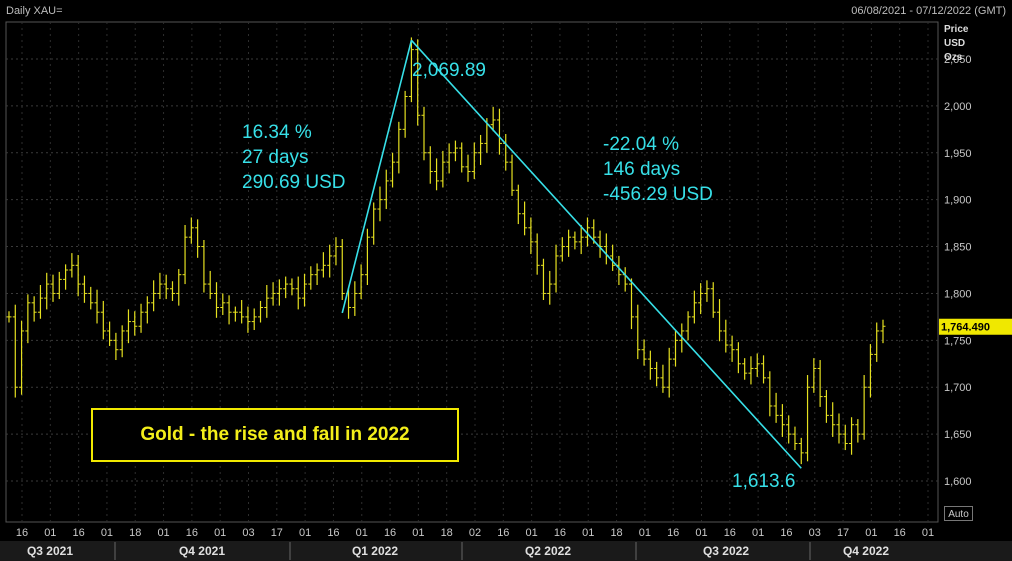 This screenshot has width=1012, height=561. What do you see at coordinates (506, 11) in the screenshot?
I see `chart-header: Daily XAU= 06/08/2021 - 07/12/2022 (GMT)` at bounding box center [506, 11].